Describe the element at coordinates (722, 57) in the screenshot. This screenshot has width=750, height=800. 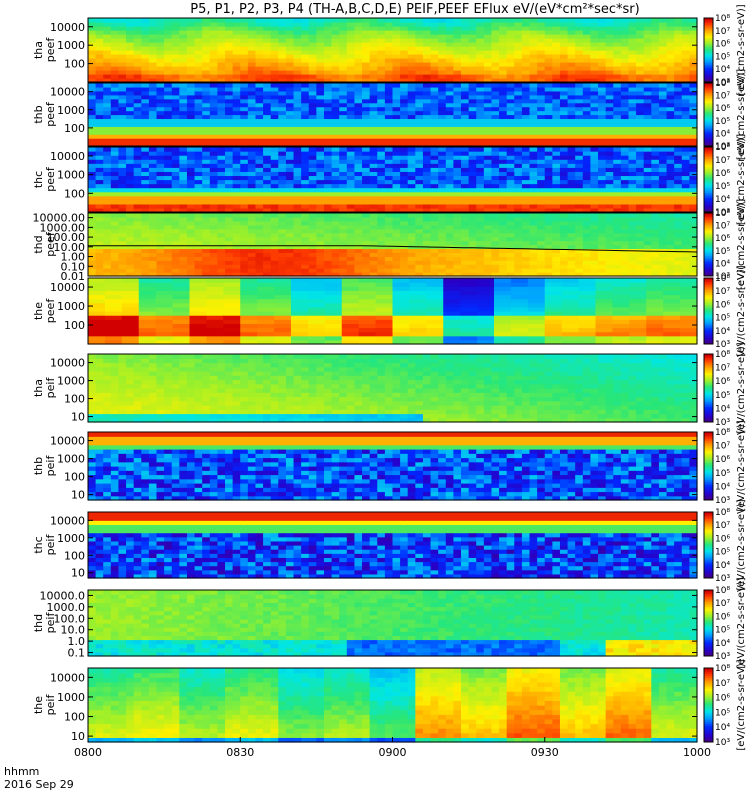
I see `colorbar-tick-label: 10⁵` at that location.